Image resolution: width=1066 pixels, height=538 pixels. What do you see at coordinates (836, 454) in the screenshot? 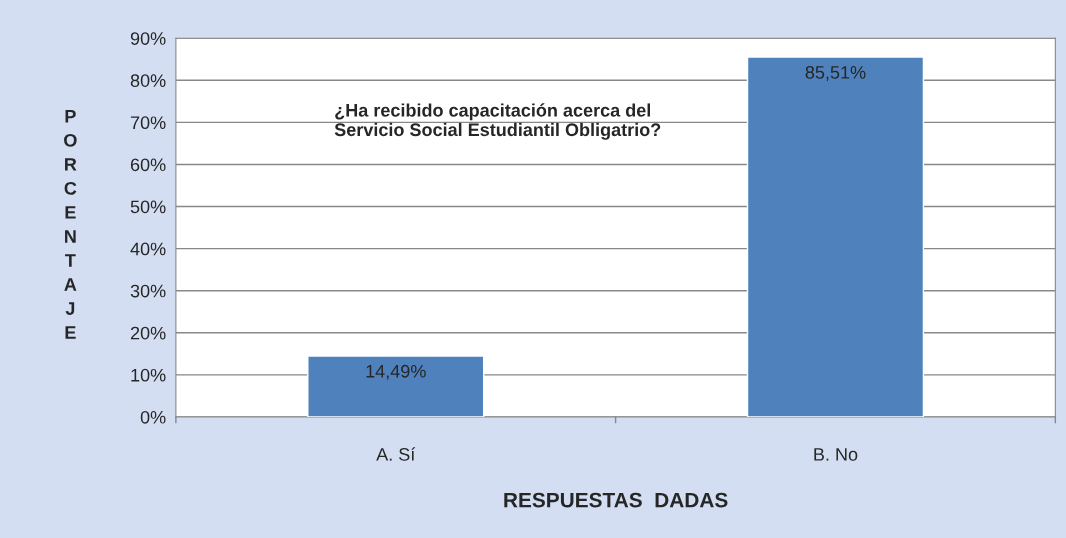
I see `x-tick-label: B. No` at bounding box center [836, 454].